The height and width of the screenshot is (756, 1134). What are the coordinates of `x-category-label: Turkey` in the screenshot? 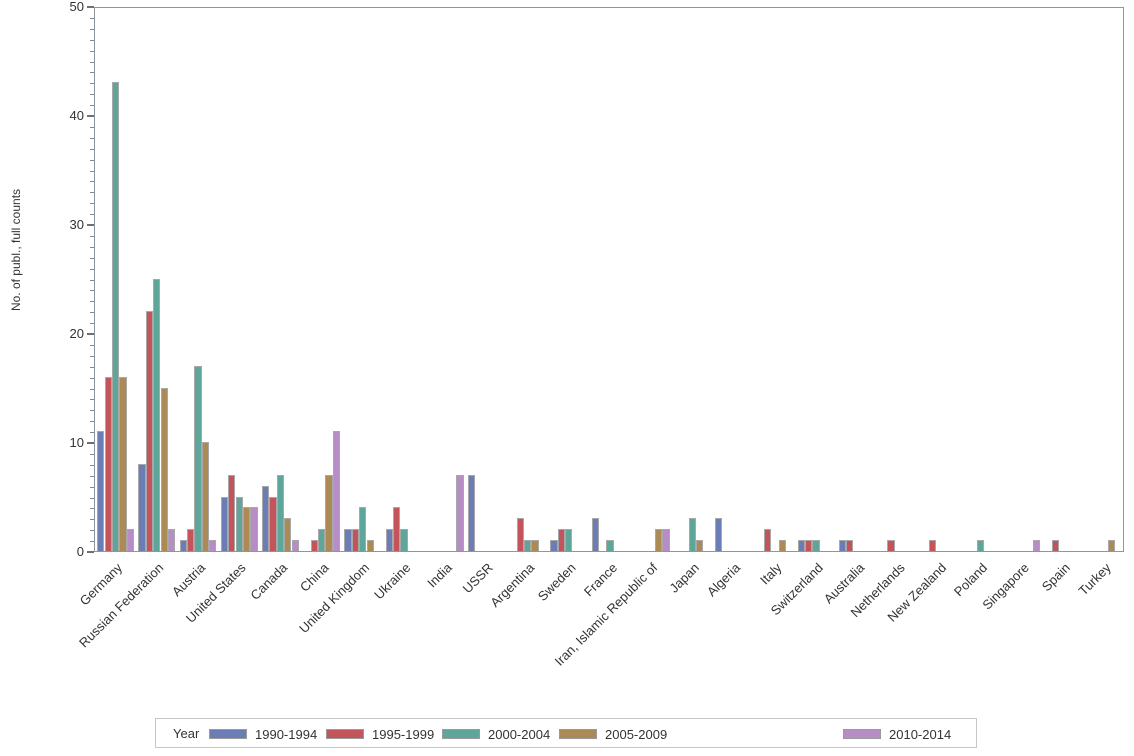 It's located at (1095, 579).